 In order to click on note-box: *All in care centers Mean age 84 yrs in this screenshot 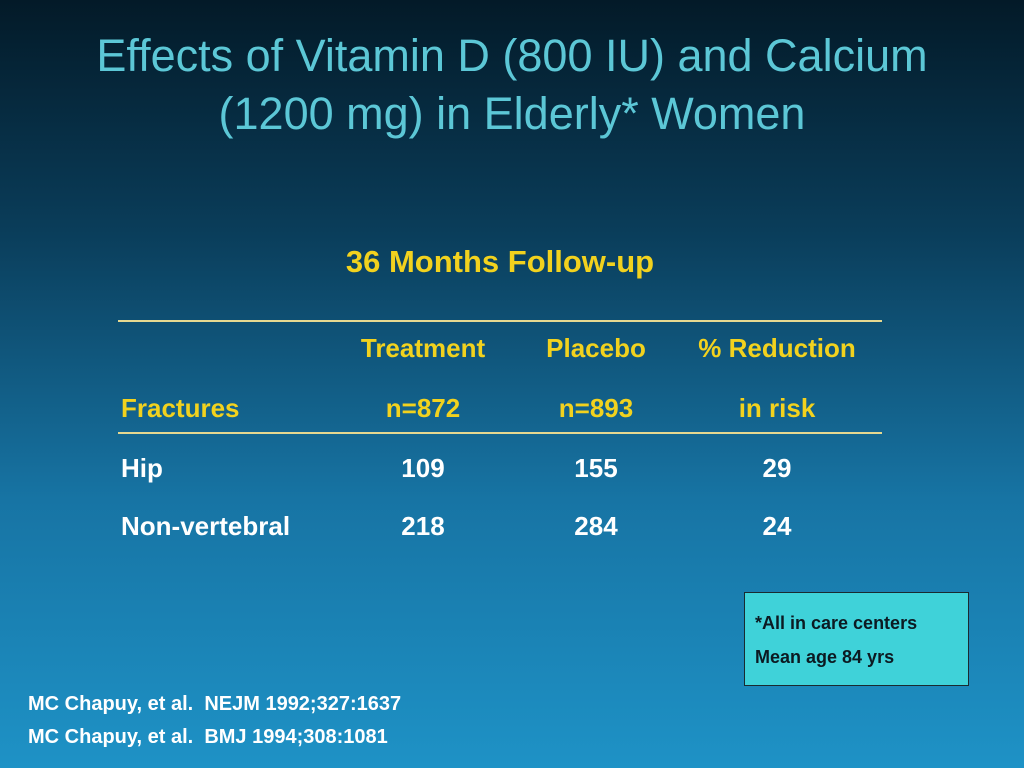, I will do `click(856, 639)`.